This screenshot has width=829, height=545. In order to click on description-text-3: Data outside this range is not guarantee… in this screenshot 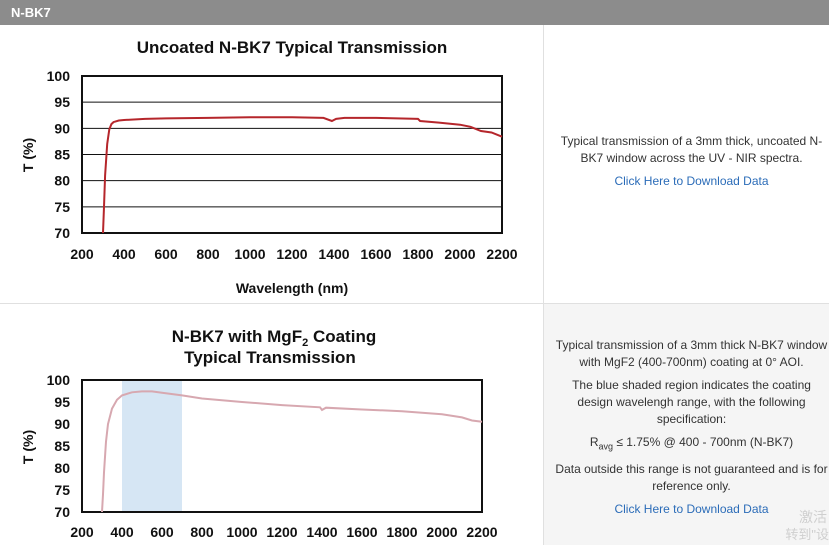, I will do `click(691, 478)`.